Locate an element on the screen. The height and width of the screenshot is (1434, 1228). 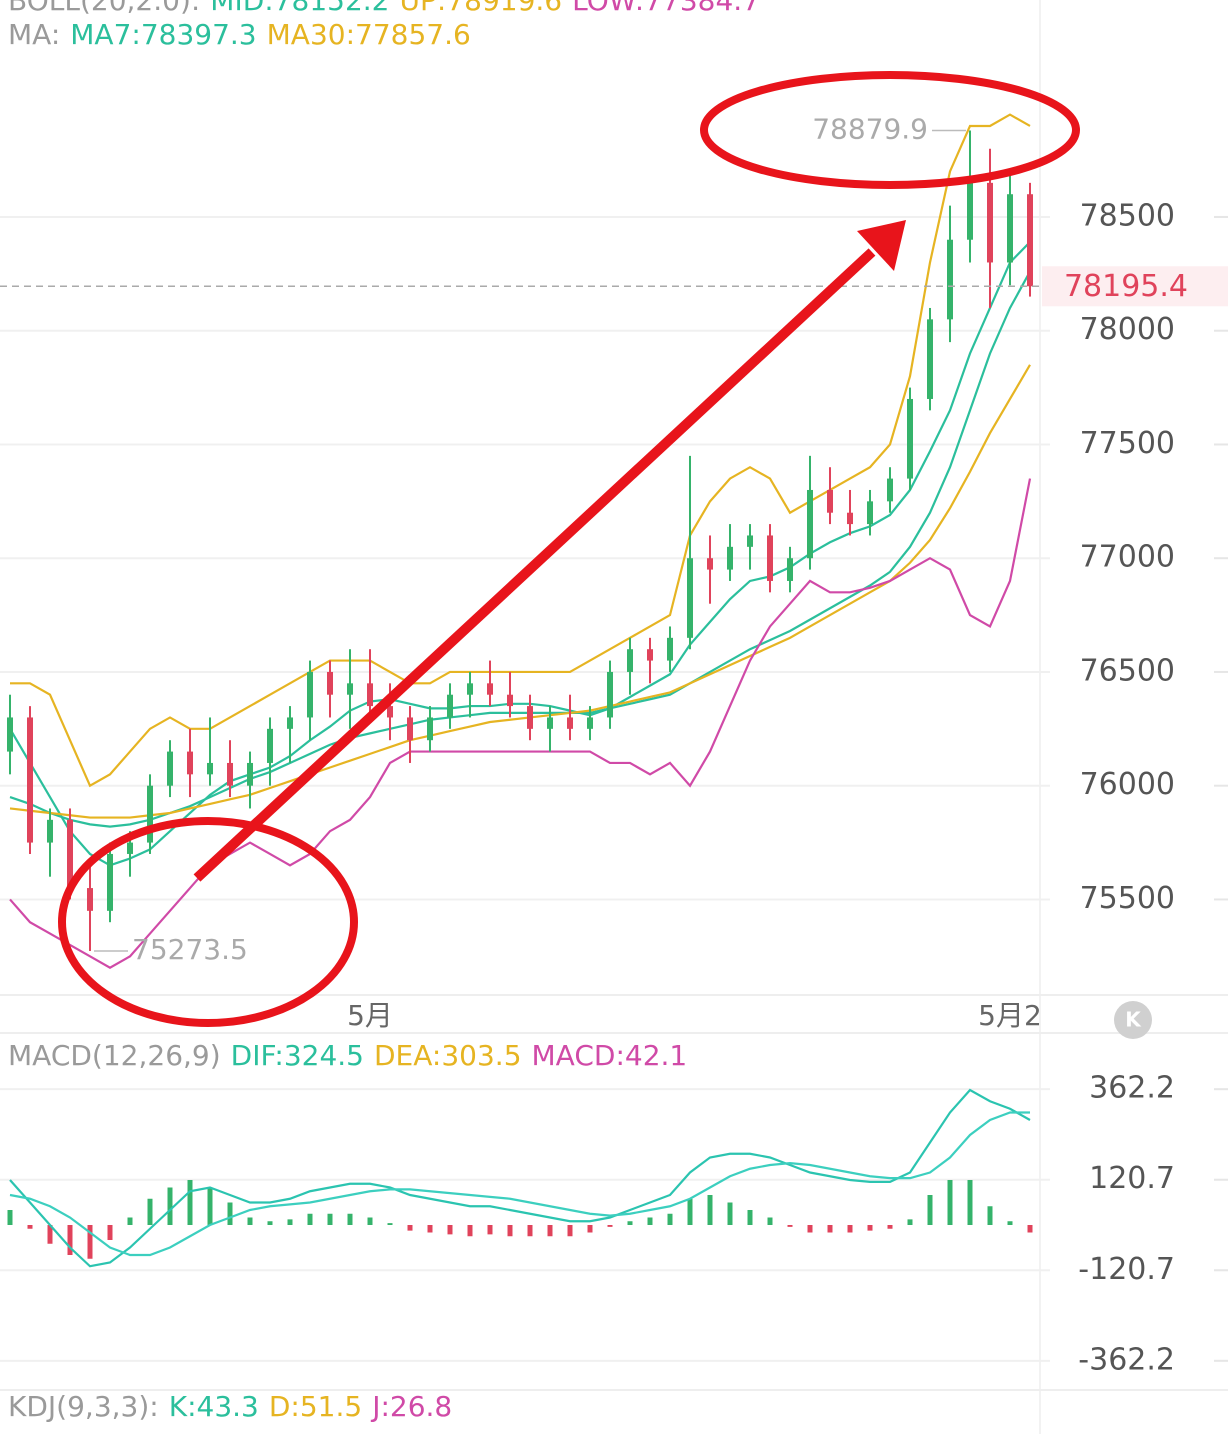
y-tick-label: 77000 is located at coordinates (1127, 557).